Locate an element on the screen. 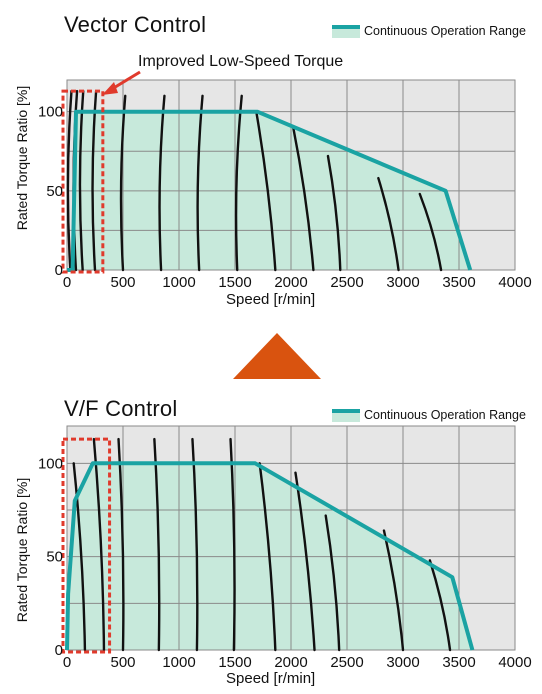 This screenshot has height=694, width=542. annotation-arrow-line is located at coordinates (126, 80).